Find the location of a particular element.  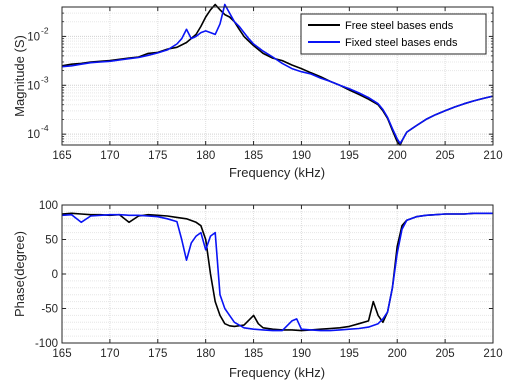

phase-xlabel: Frequency (kHz) is located at coordinates (277, 372).